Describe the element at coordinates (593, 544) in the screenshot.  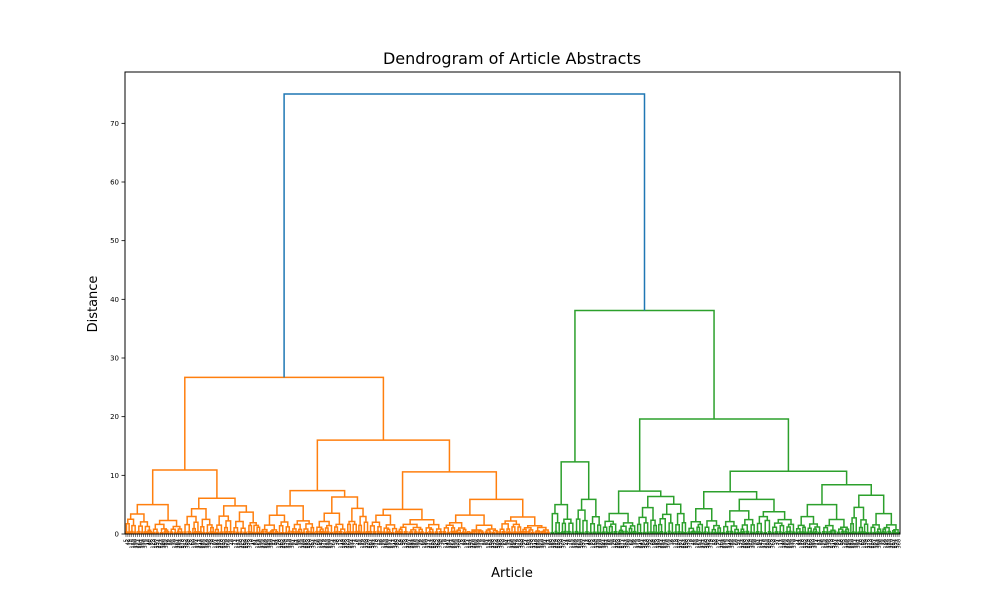
I see `leaf-tick-label: 122` at that location.